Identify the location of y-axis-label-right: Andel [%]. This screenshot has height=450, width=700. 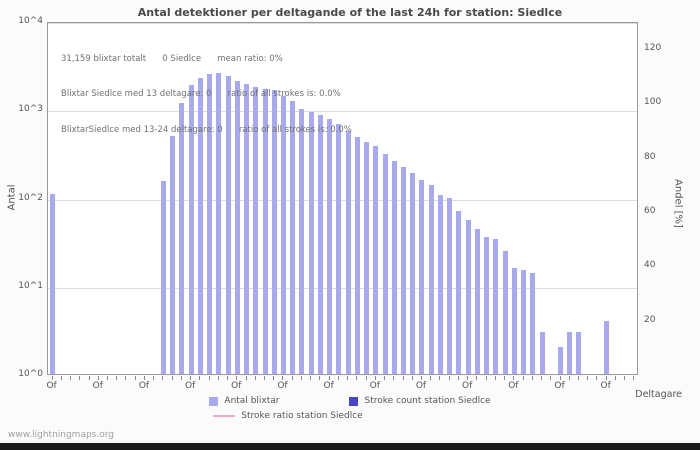
(678, 203).